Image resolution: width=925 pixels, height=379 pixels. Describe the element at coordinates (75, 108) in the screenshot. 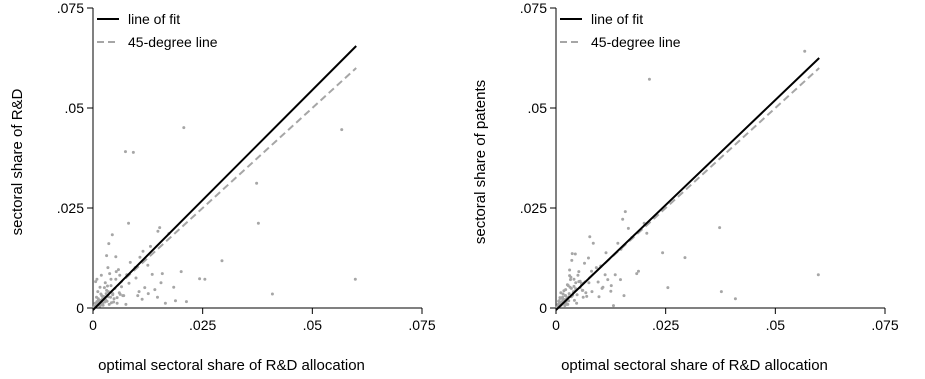

I see `y-tick-label: .05` at that location.